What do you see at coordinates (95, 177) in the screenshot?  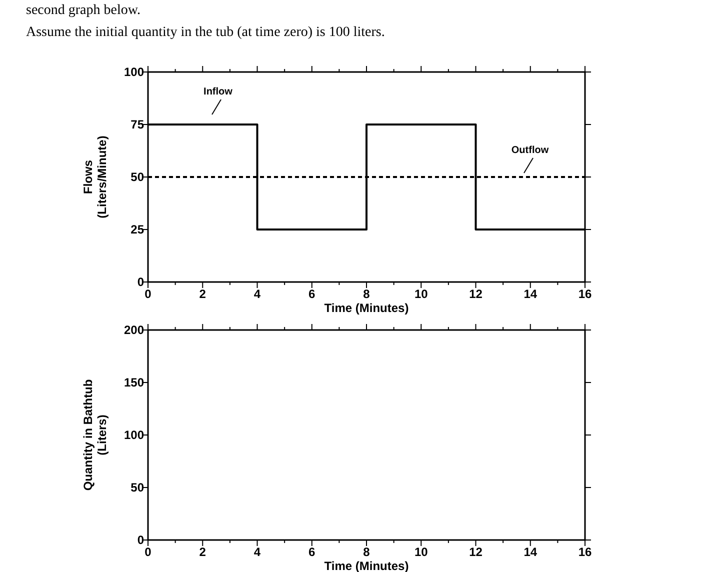 I see `y-axis-title: Flows (Liters/Minute)` at bounding box center [95, 177].